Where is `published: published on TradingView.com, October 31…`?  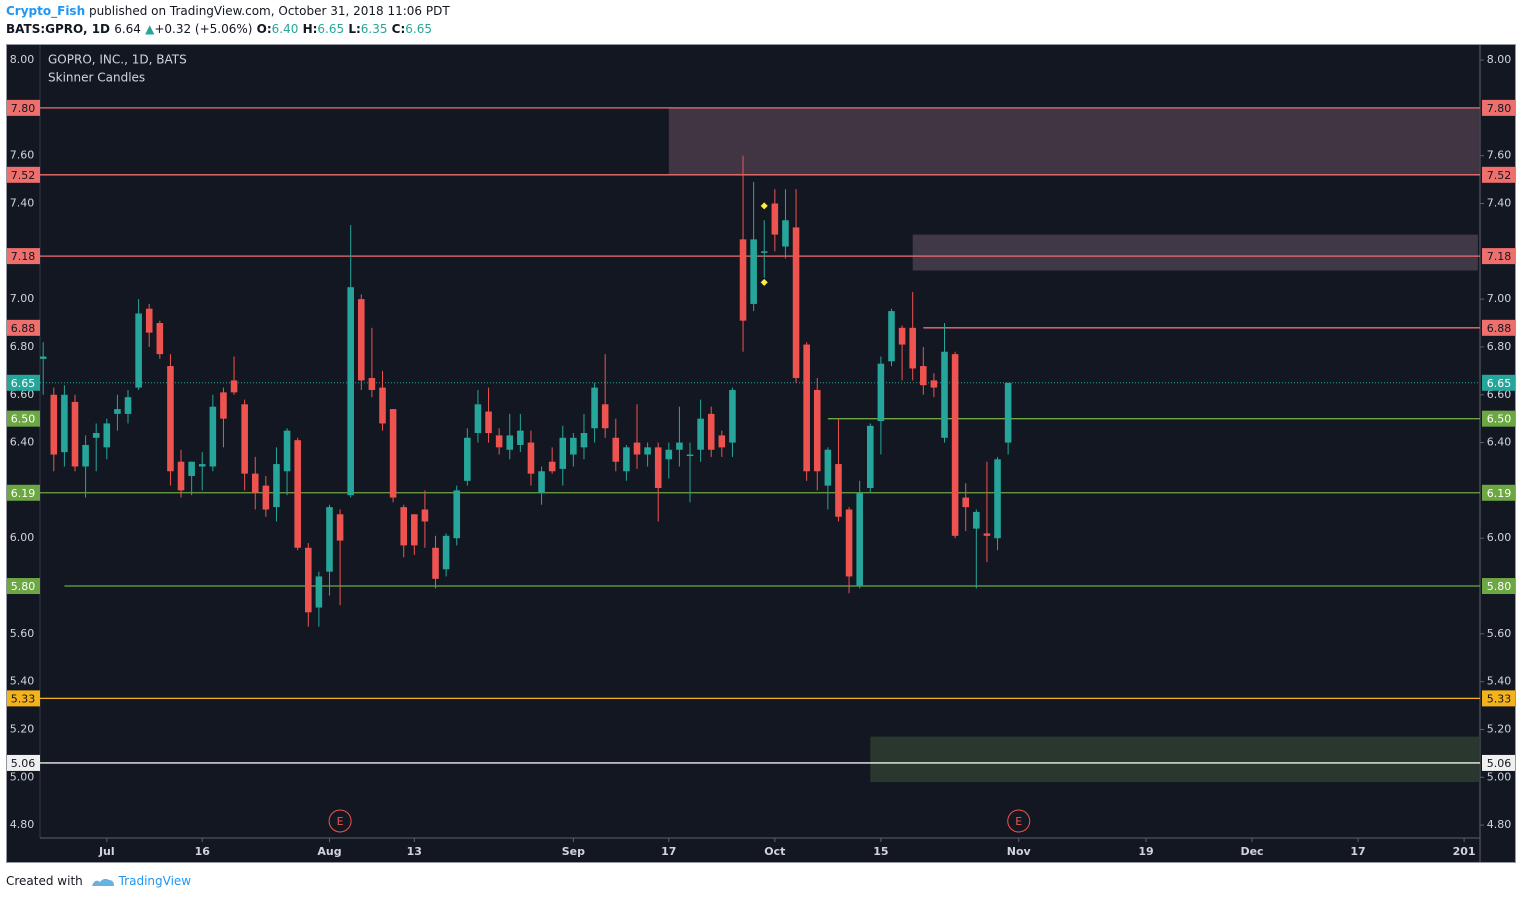
published: published on TradingView.com, October 31… is located at coordinates (269, 11).